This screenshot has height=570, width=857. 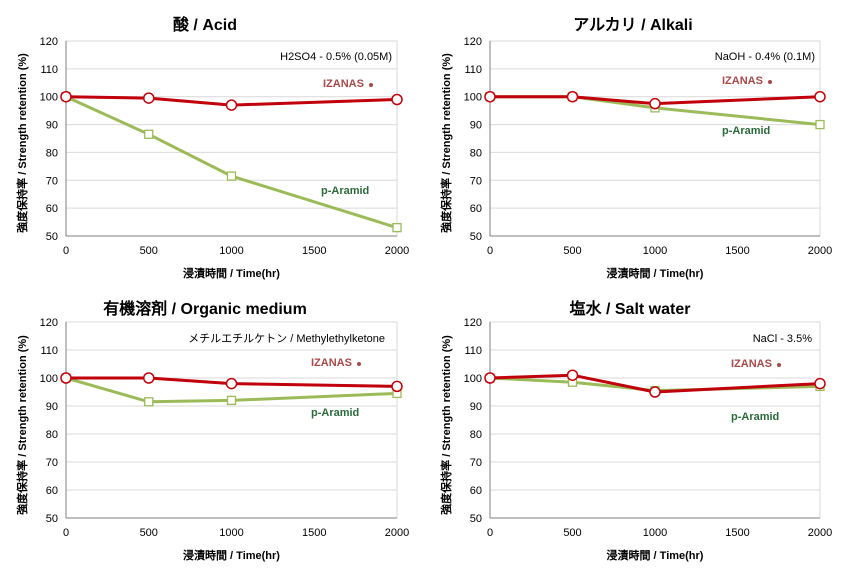 What do you see at coordinates (286, 338) in the screenshot?
I see `condition-note: メチルエチルケトン / Methylethylketone` at bounding box center [286, 338].